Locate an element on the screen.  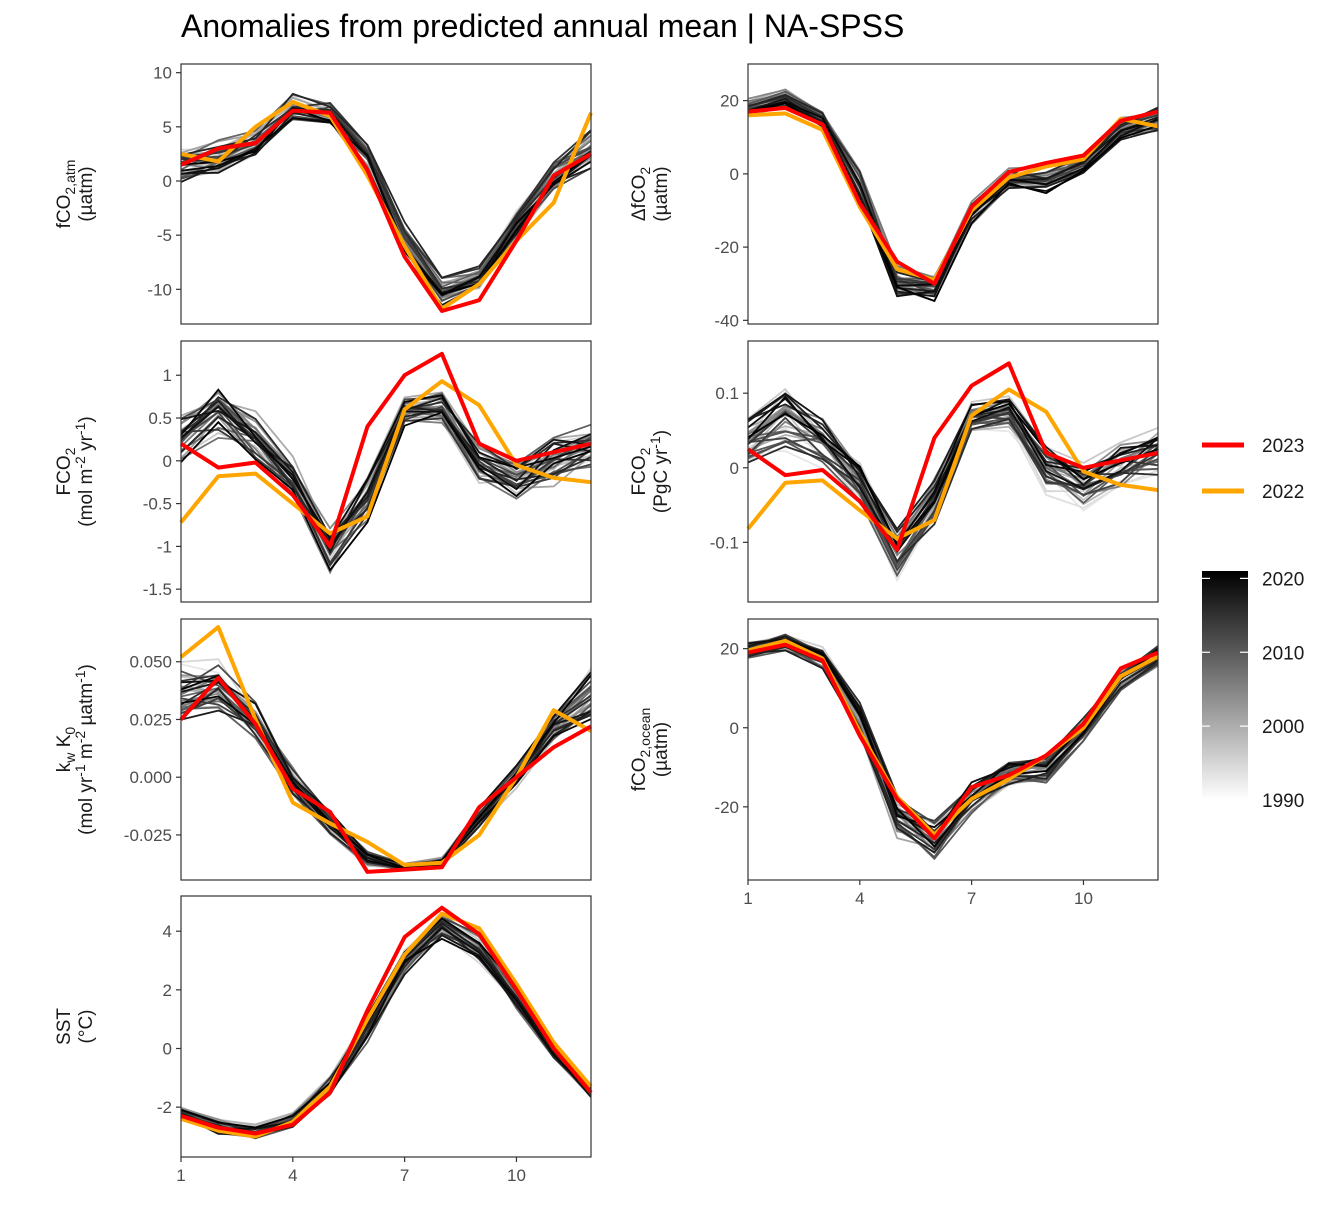
history-line-1992 is located at coordinates (386, 1036).